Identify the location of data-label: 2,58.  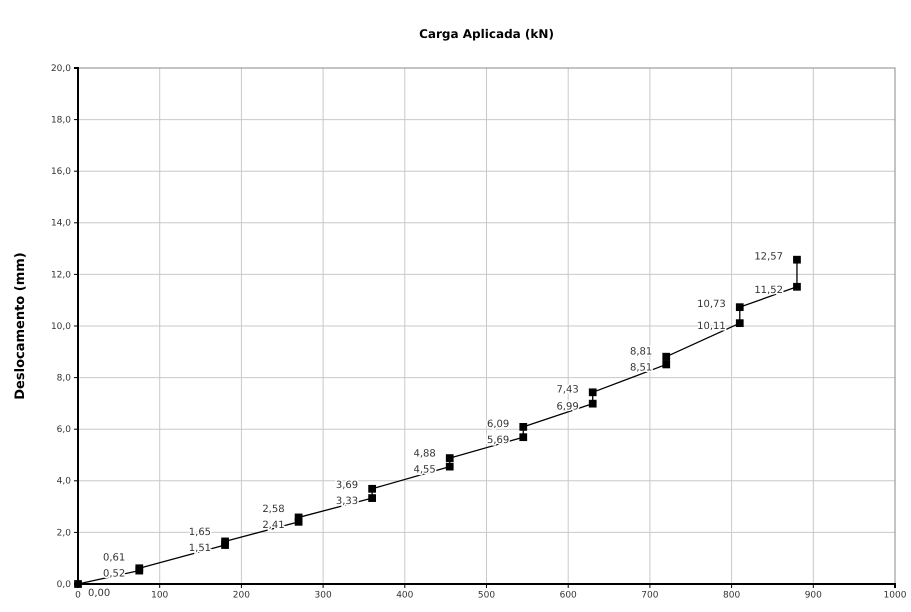
(273, 509).